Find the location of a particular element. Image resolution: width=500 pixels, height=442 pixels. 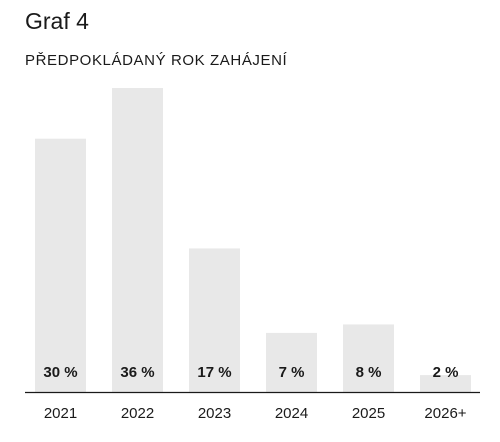

bar-value-label: 36 % is located at coordinates (137, 372).